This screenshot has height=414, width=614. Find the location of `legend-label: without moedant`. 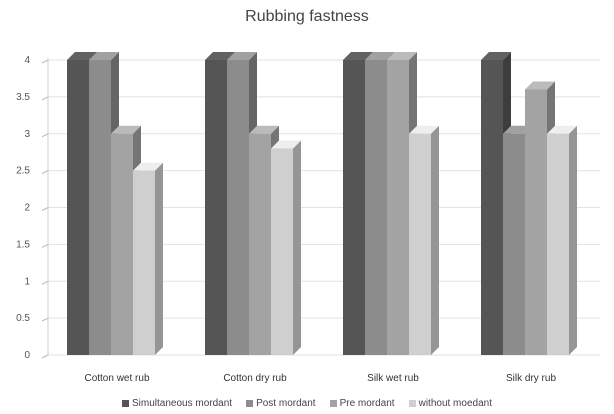

legend-label: without moedant is located at coordinates (455, 403).